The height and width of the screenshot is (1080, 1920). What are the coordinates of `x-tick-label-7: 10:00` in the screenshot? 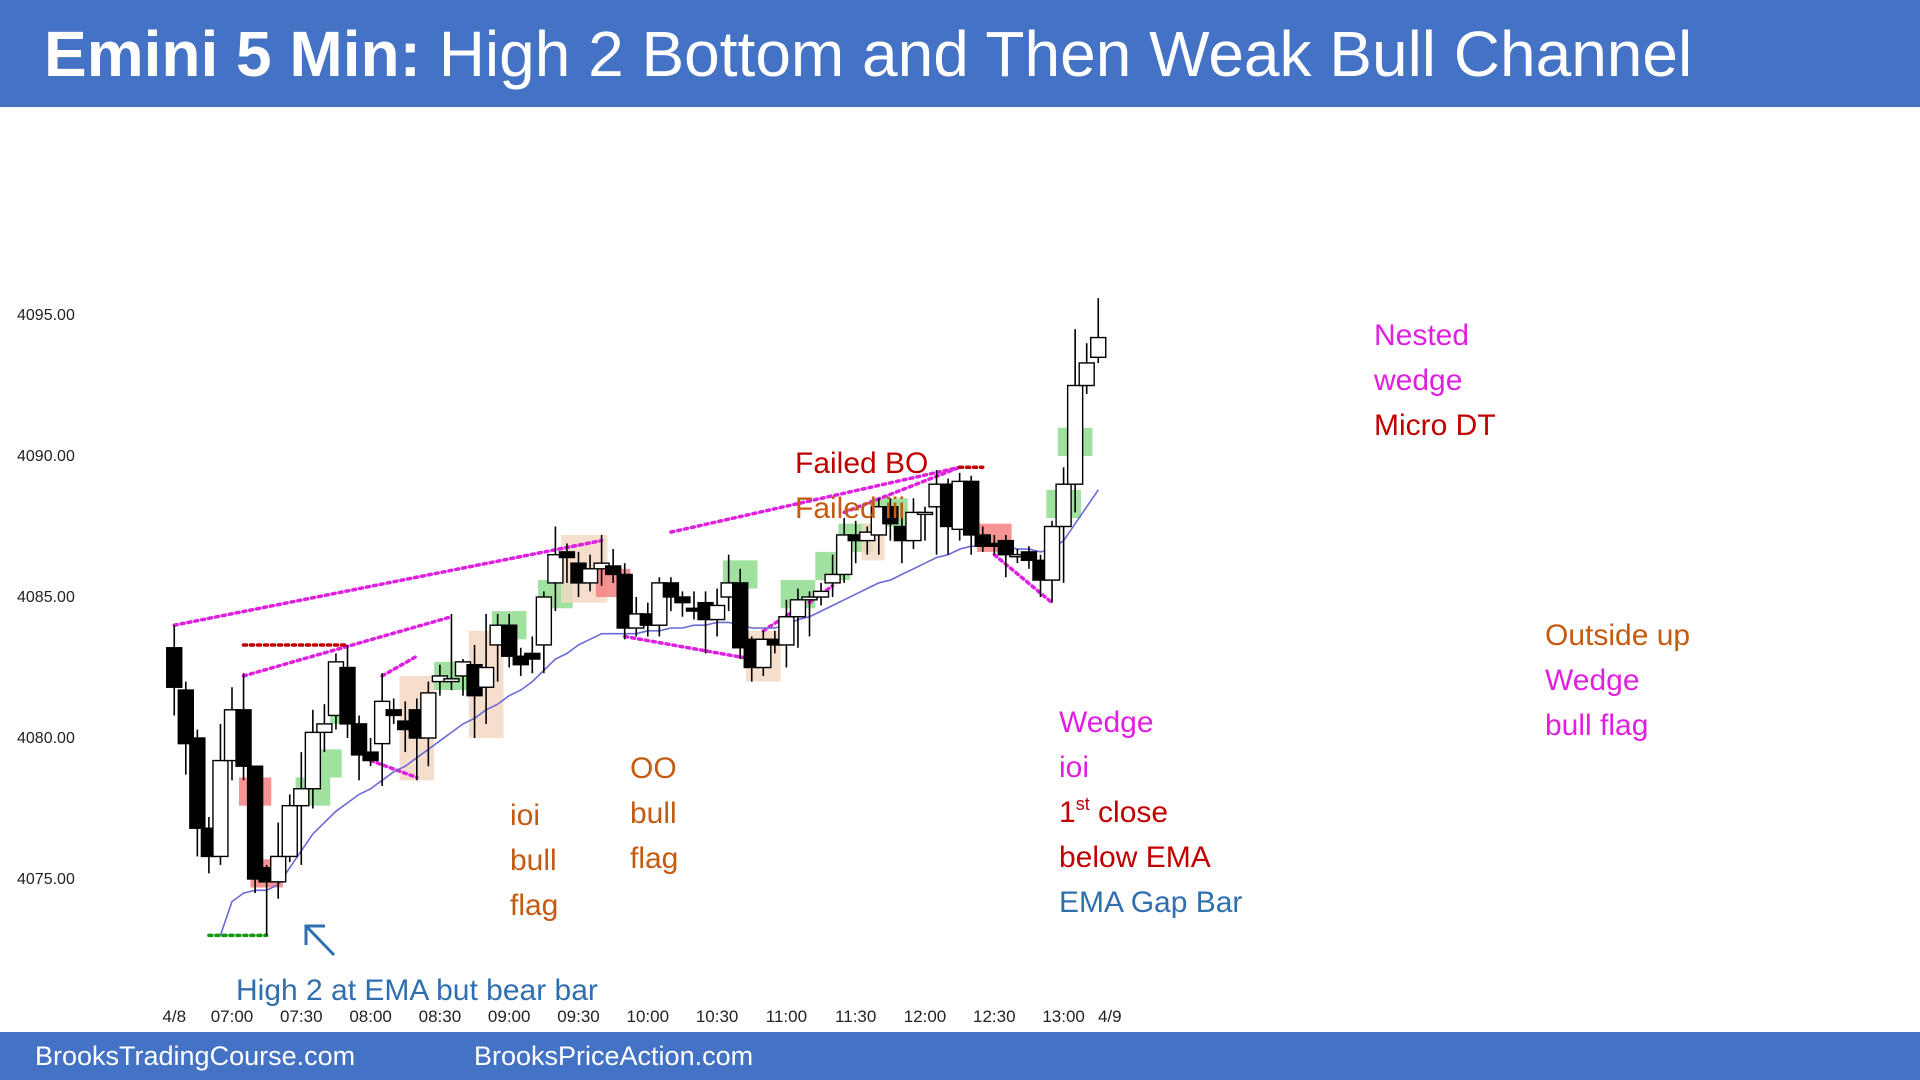 It's located at (648, 1016).